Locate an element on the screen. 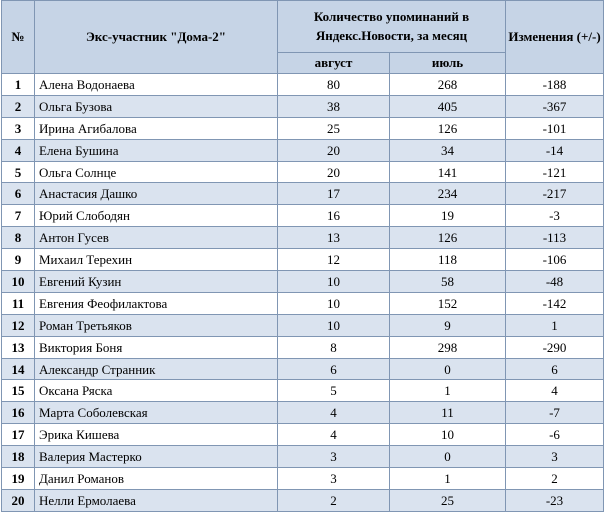 The width and height of the screenshot is (604, 515). change-value: -6 is located at coordinates (554, 435).